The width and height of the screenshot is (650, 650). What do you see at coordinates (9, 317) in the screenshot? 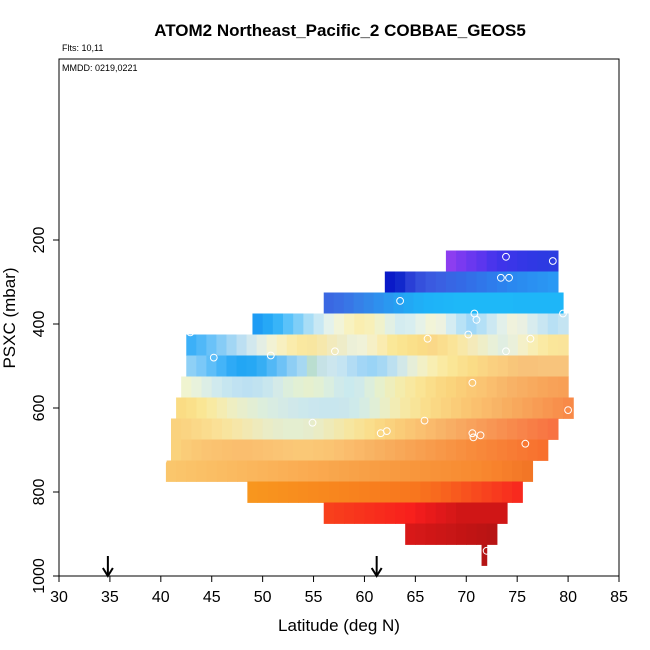
I see `y-axis-label: PSXC (mbar)` at bounding box center [9, 317].